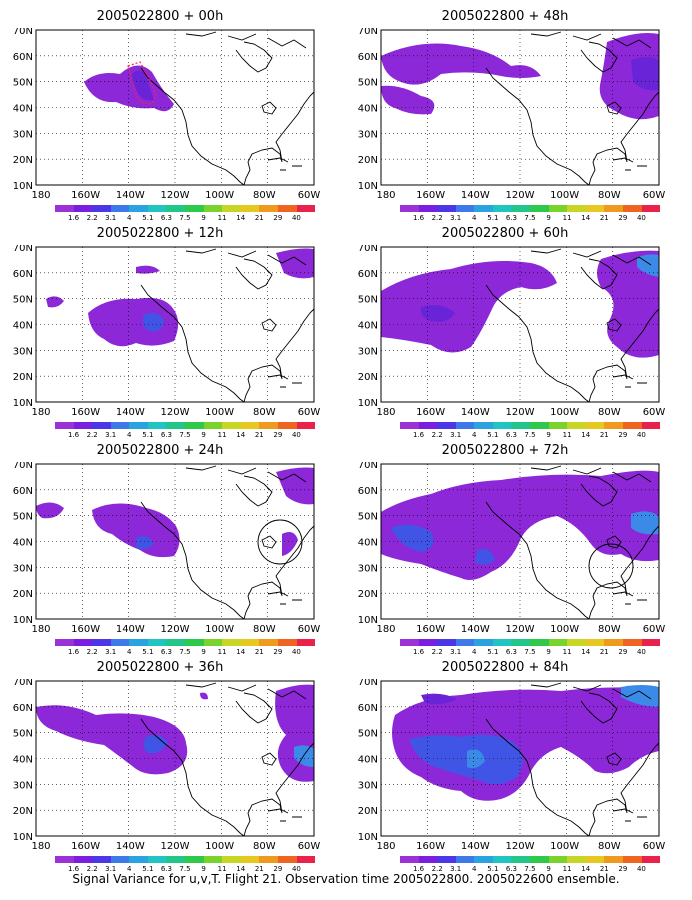 The image size is (692, 900). What do you see at coordinates (530, 649) in the screenshot?
I see `colorbar: 1.6 2.2 3.1 4 5.1 6.3 7.5 9 11 14 21 29 40` at bounding box center [530, 649].